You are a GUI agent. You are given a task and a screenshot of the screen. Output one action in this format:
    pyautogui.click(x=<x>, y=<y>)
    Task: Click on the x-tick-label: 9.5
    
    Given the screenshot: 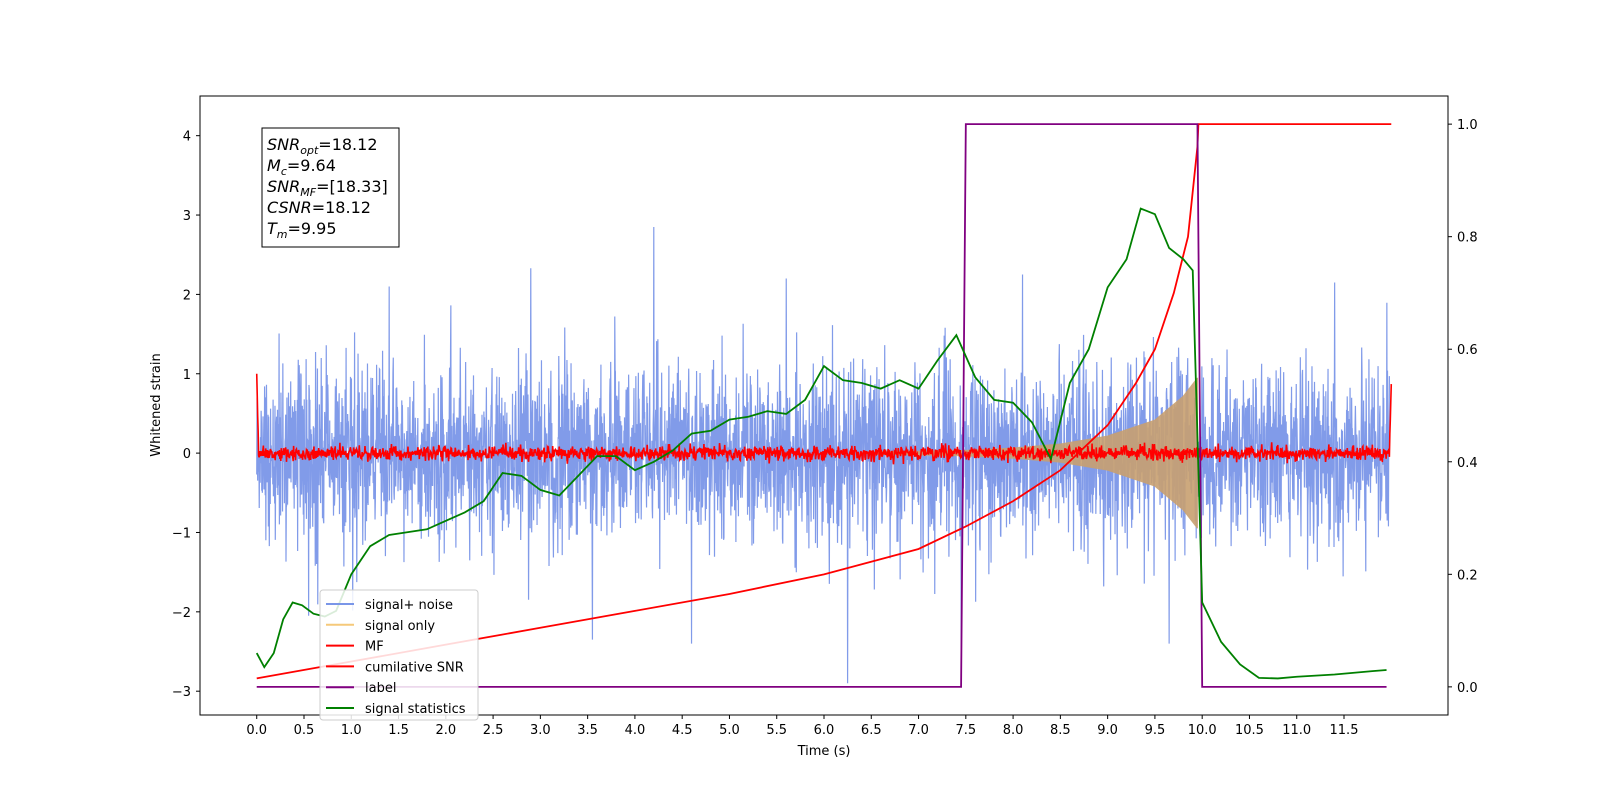 What is the action you would take?
    pyautogui.click(x=1155, y=730)
    